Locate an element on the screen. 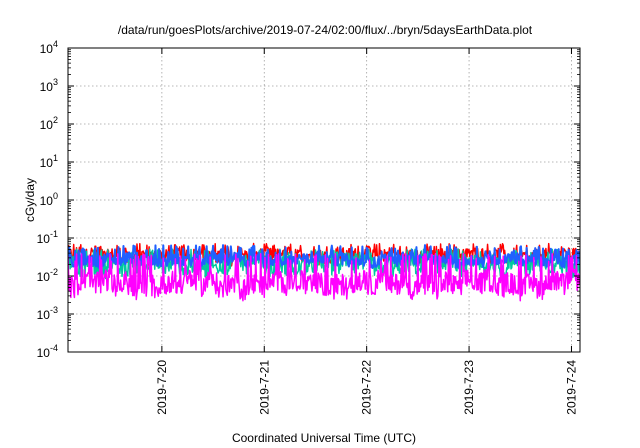 The height and width of the screenshot is (448, 640). y-axis-title: cGy/day is located at coordinates (30, 200).